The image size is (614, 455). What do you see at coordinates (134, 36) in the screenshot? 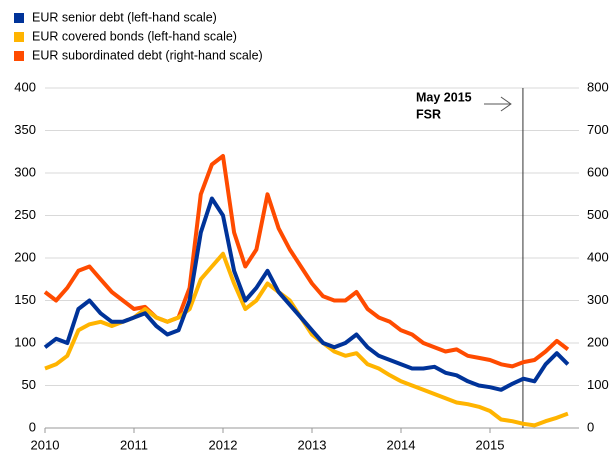
I see `legend-label: EUR covered bonds (left-hand scale)` at bounding box center [134, 36].